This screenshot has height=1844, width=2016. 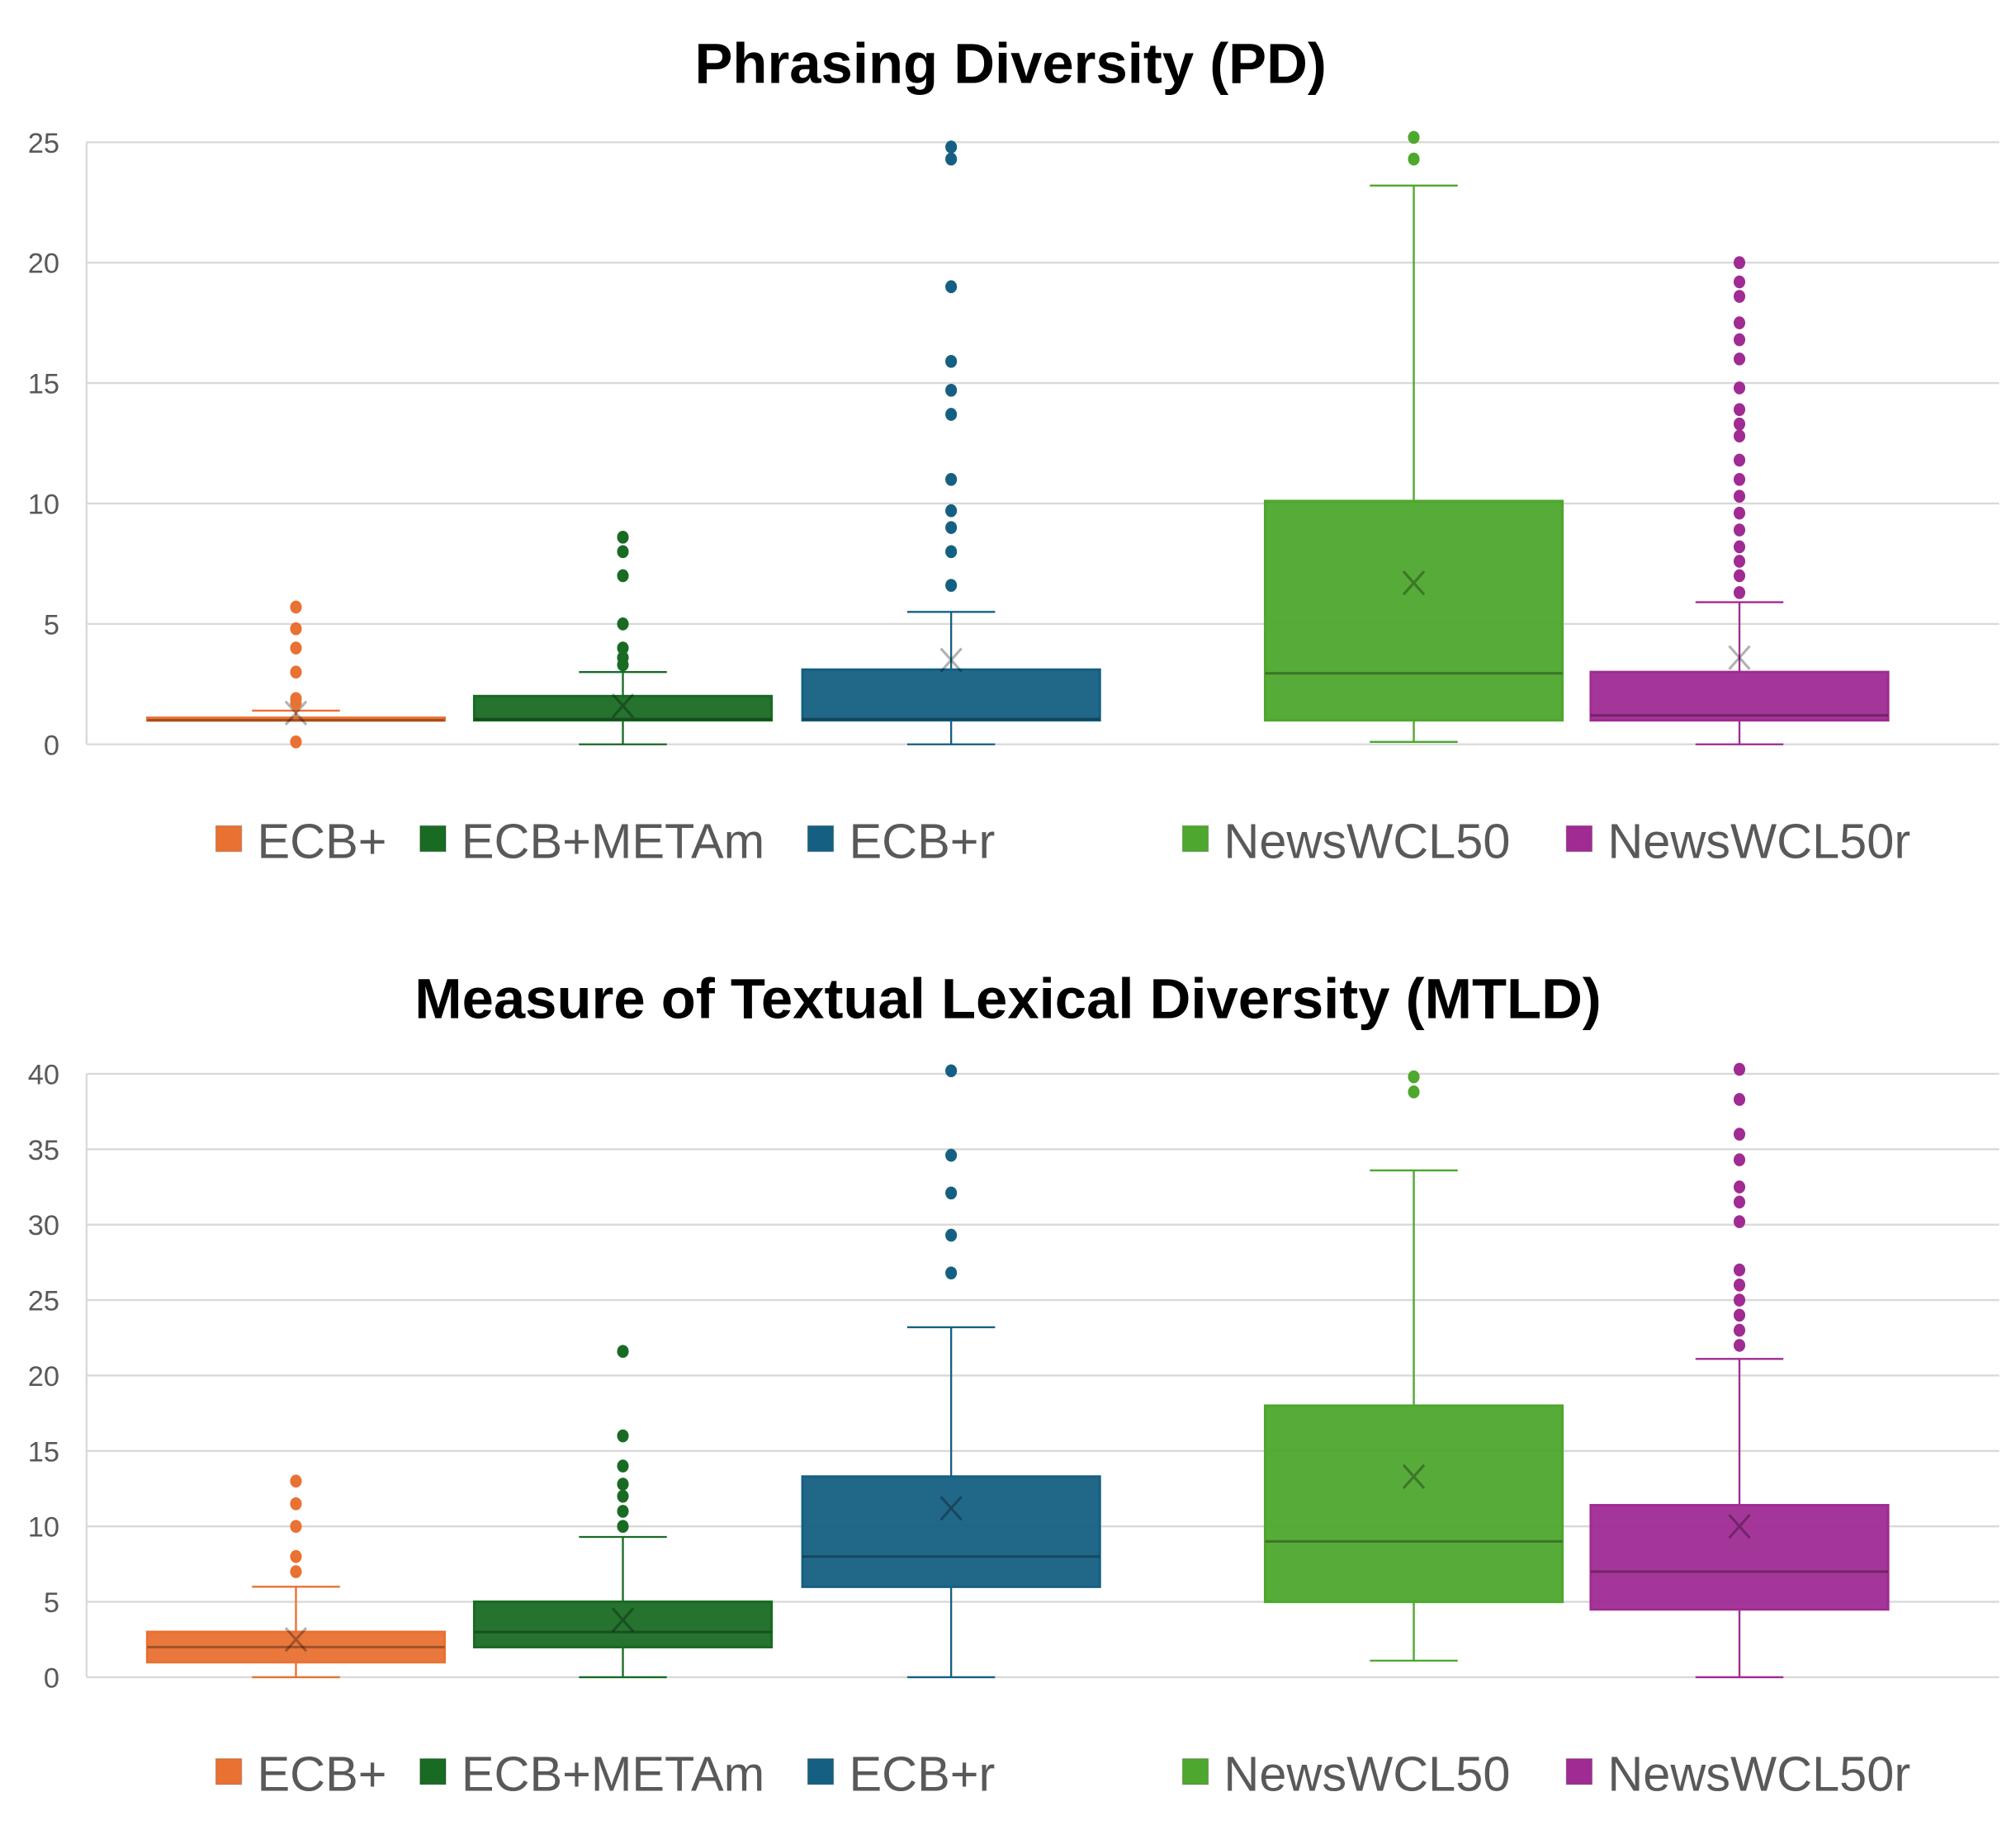 I want to click on box-ecb-, so click(x=296, y=674).